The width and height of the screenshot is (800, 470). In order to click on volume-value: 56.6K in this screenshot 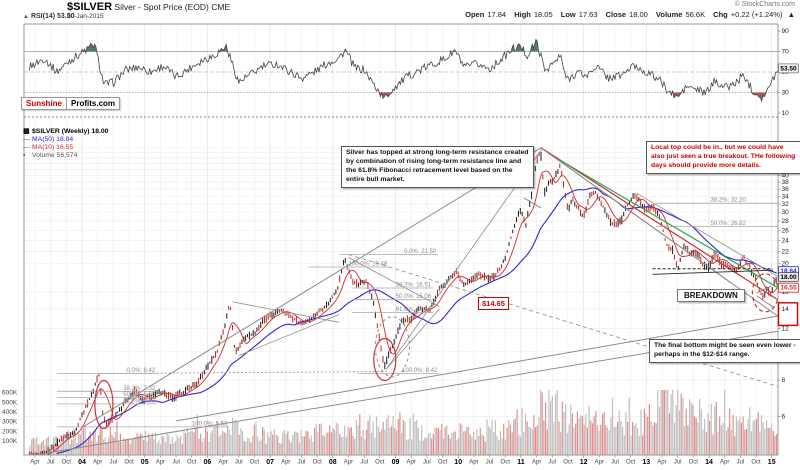, I will do `click(695, 14)`.